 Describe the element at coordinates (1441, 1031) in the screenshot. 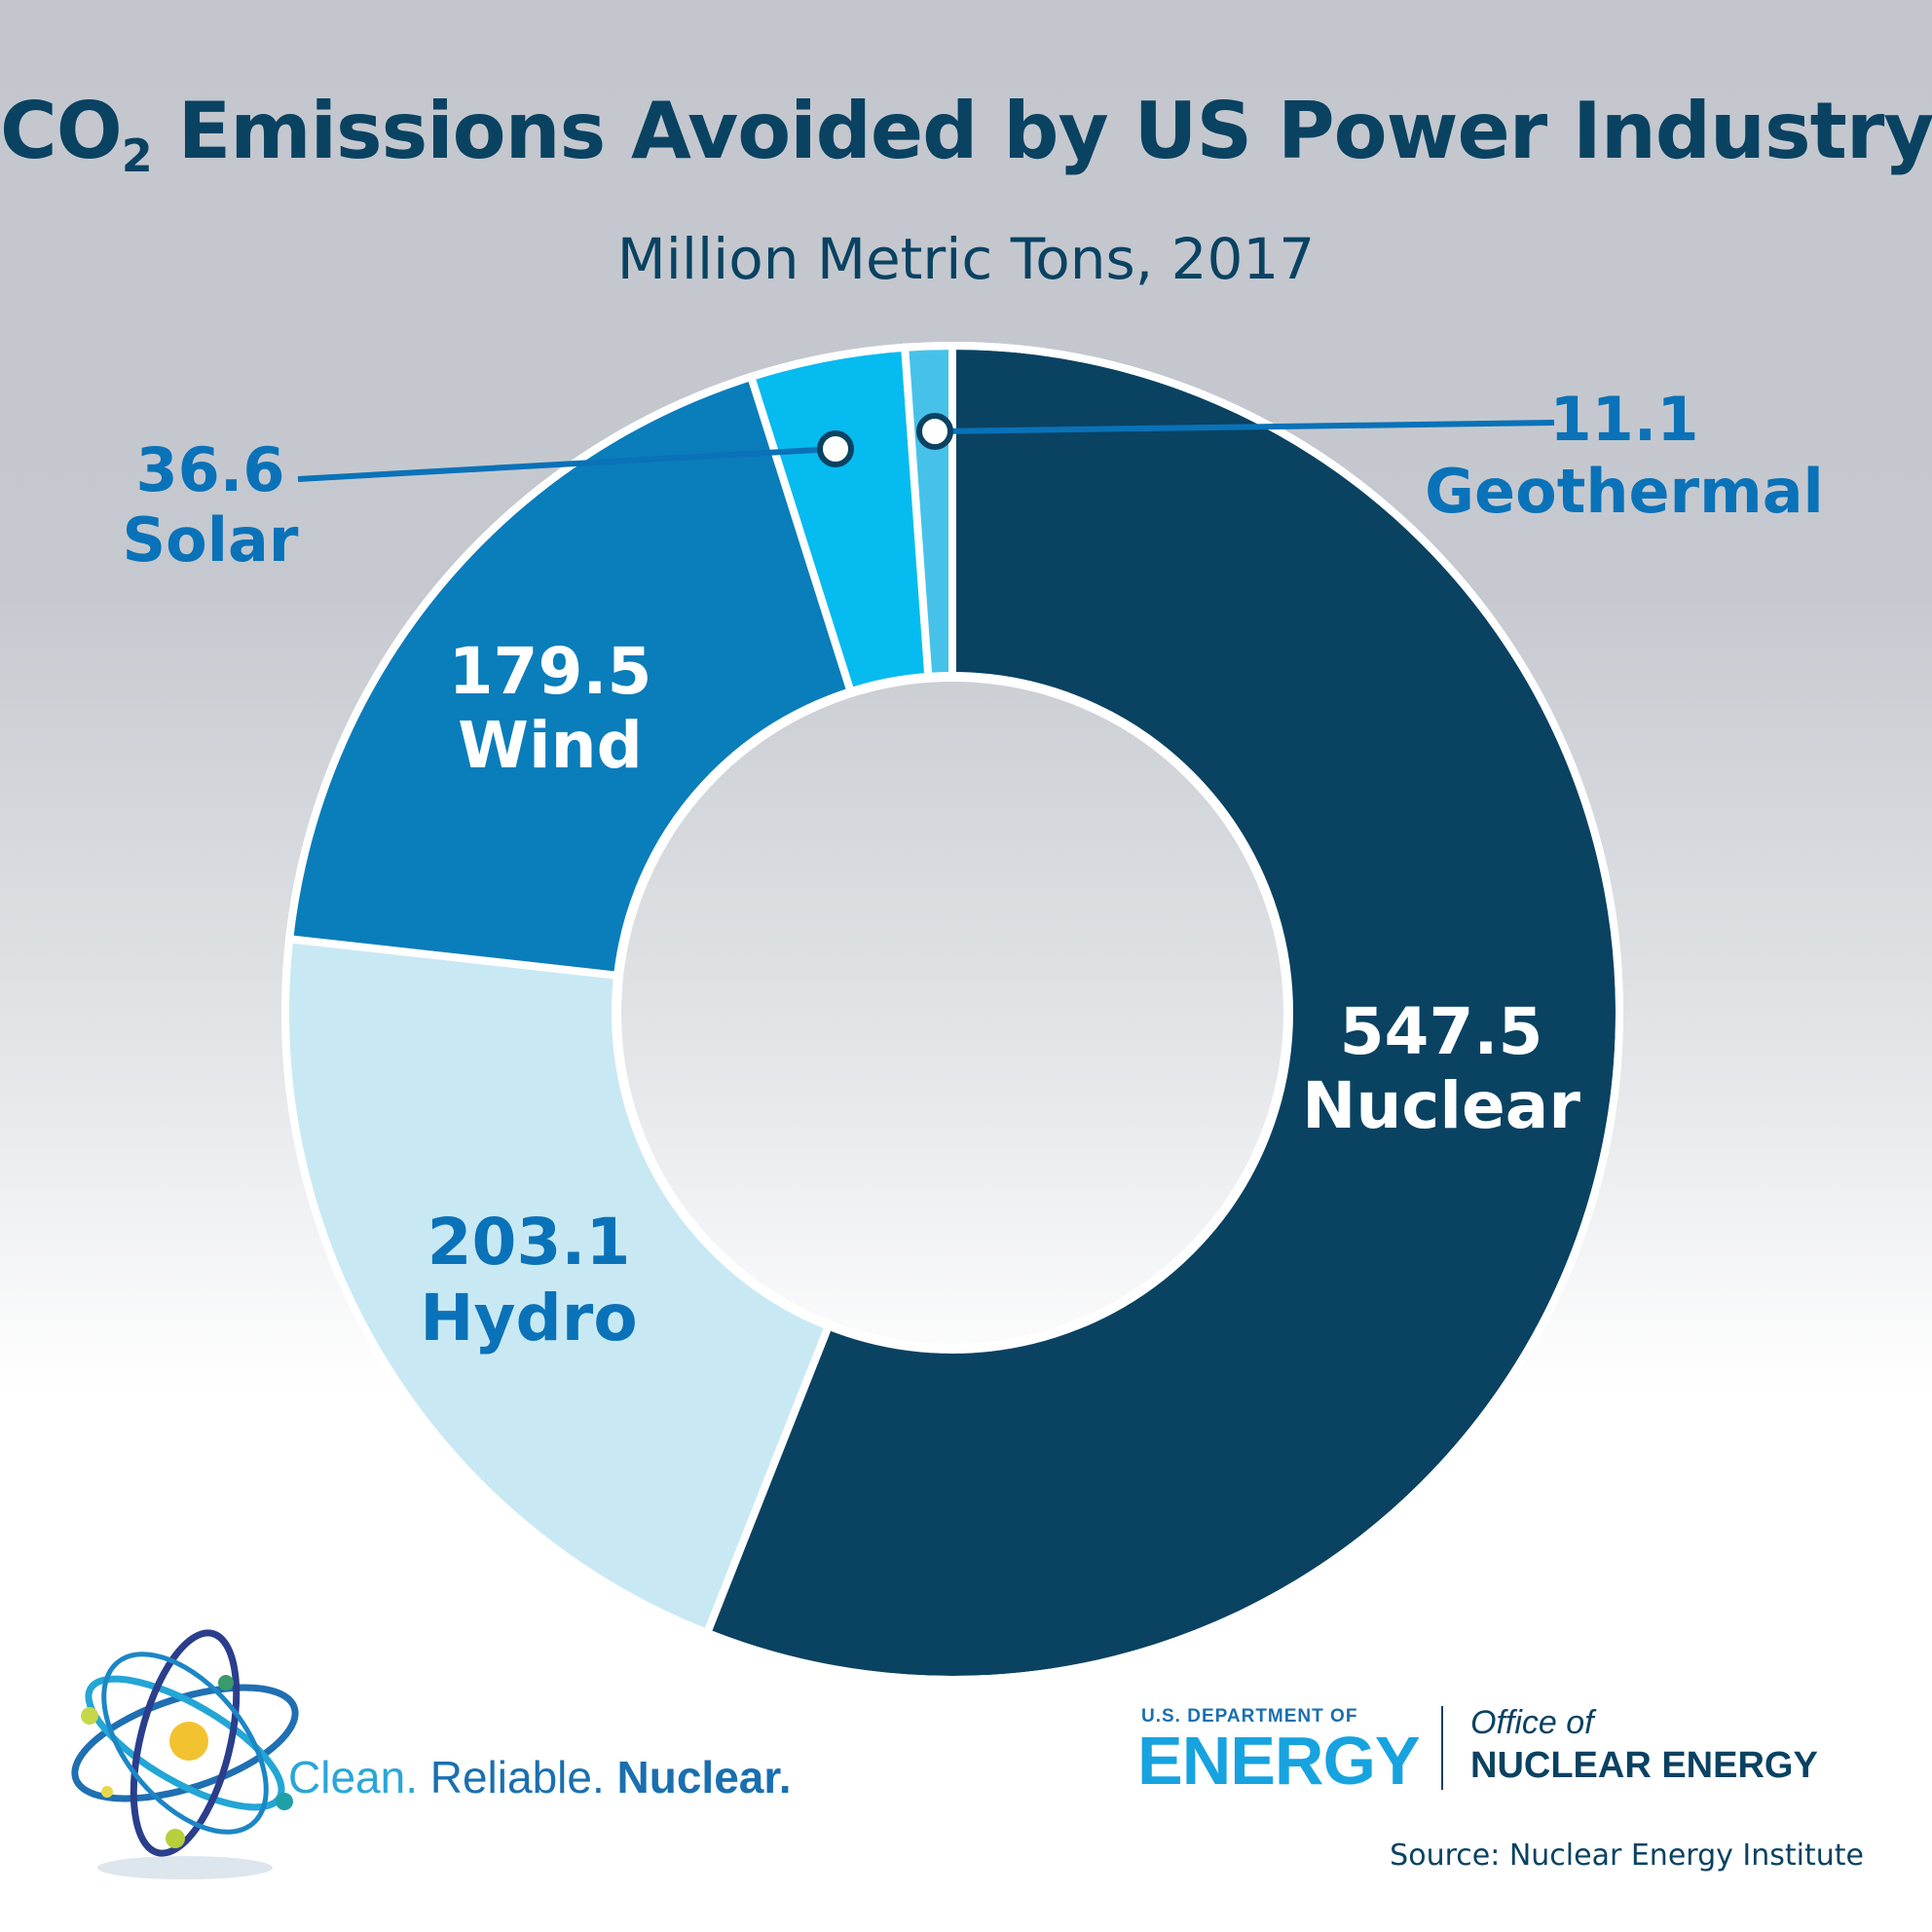

I see `value-label-nuclear: 547.5` at that location.